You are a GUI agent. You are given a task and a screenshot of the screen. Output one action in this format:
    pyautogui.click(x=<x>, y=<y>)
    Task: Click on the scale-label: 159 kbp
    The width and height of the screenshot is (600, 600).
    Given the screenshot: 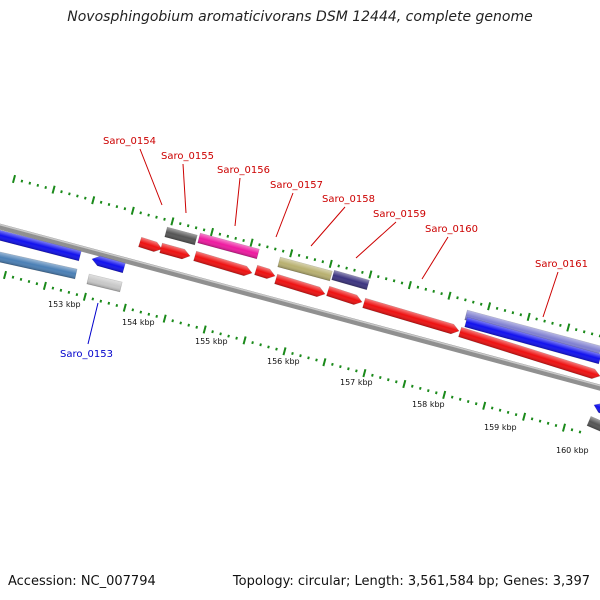 What is the action you would take?
    pyautogui.click(x=500, y=427)
    